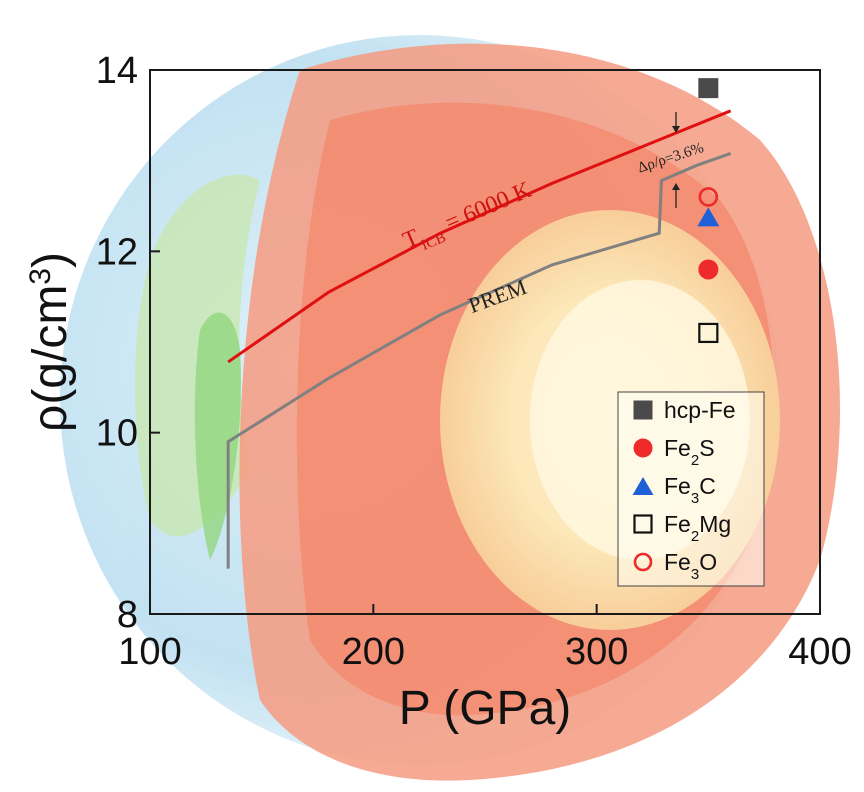 The height and width of the screenshot is (792, 864). What do you see at coordinates (596, 652) in the screenshot?
I see `x-tick-label: 300` at bounding box center [596, 652].